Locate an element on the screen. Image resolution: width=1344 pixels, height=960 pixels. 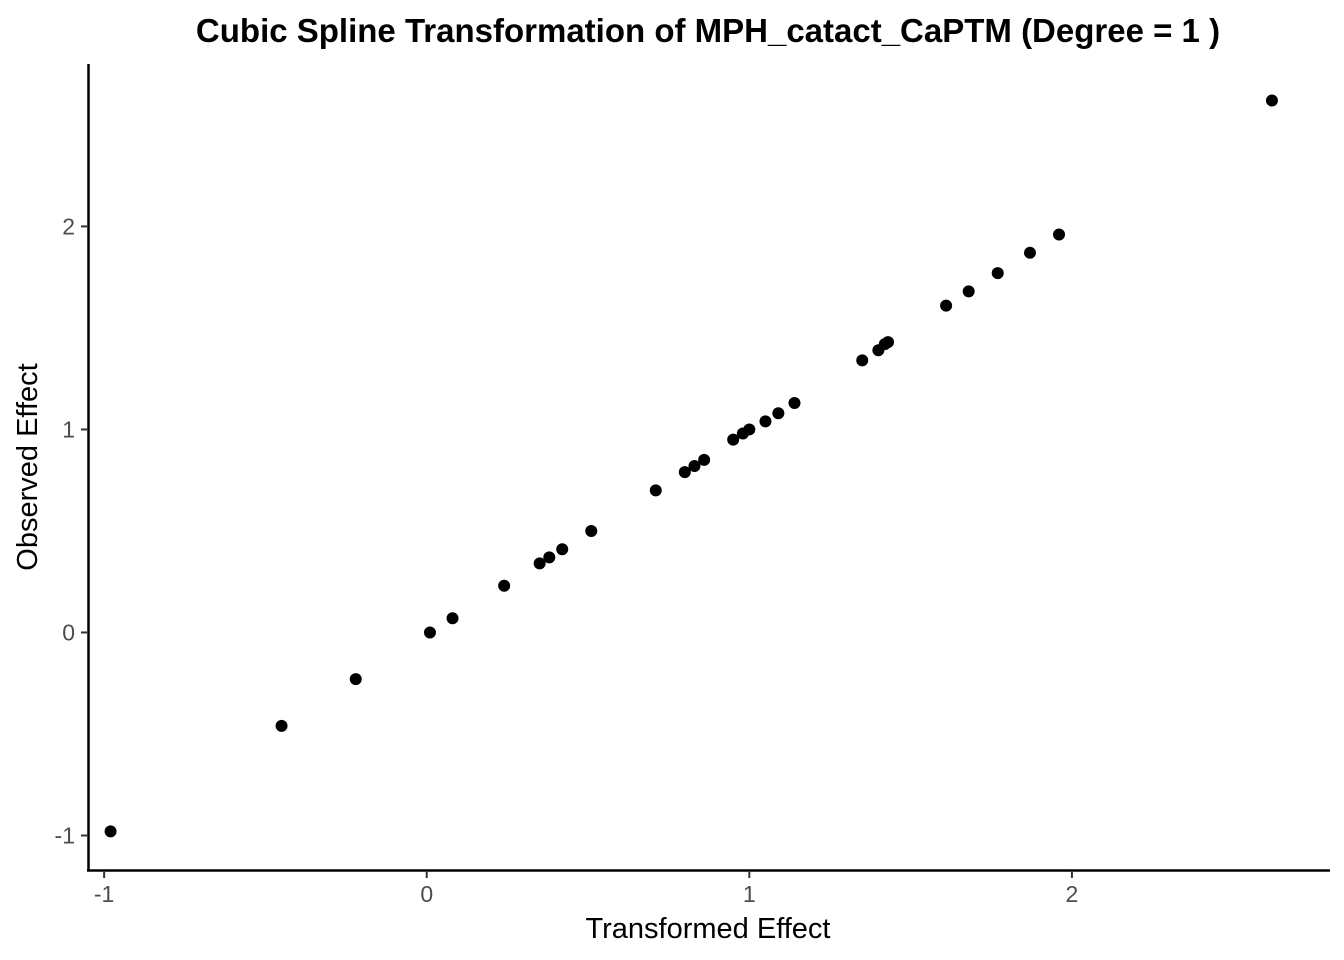
x-axis: -1 0 1 2 is located at coordinates (708, 888).